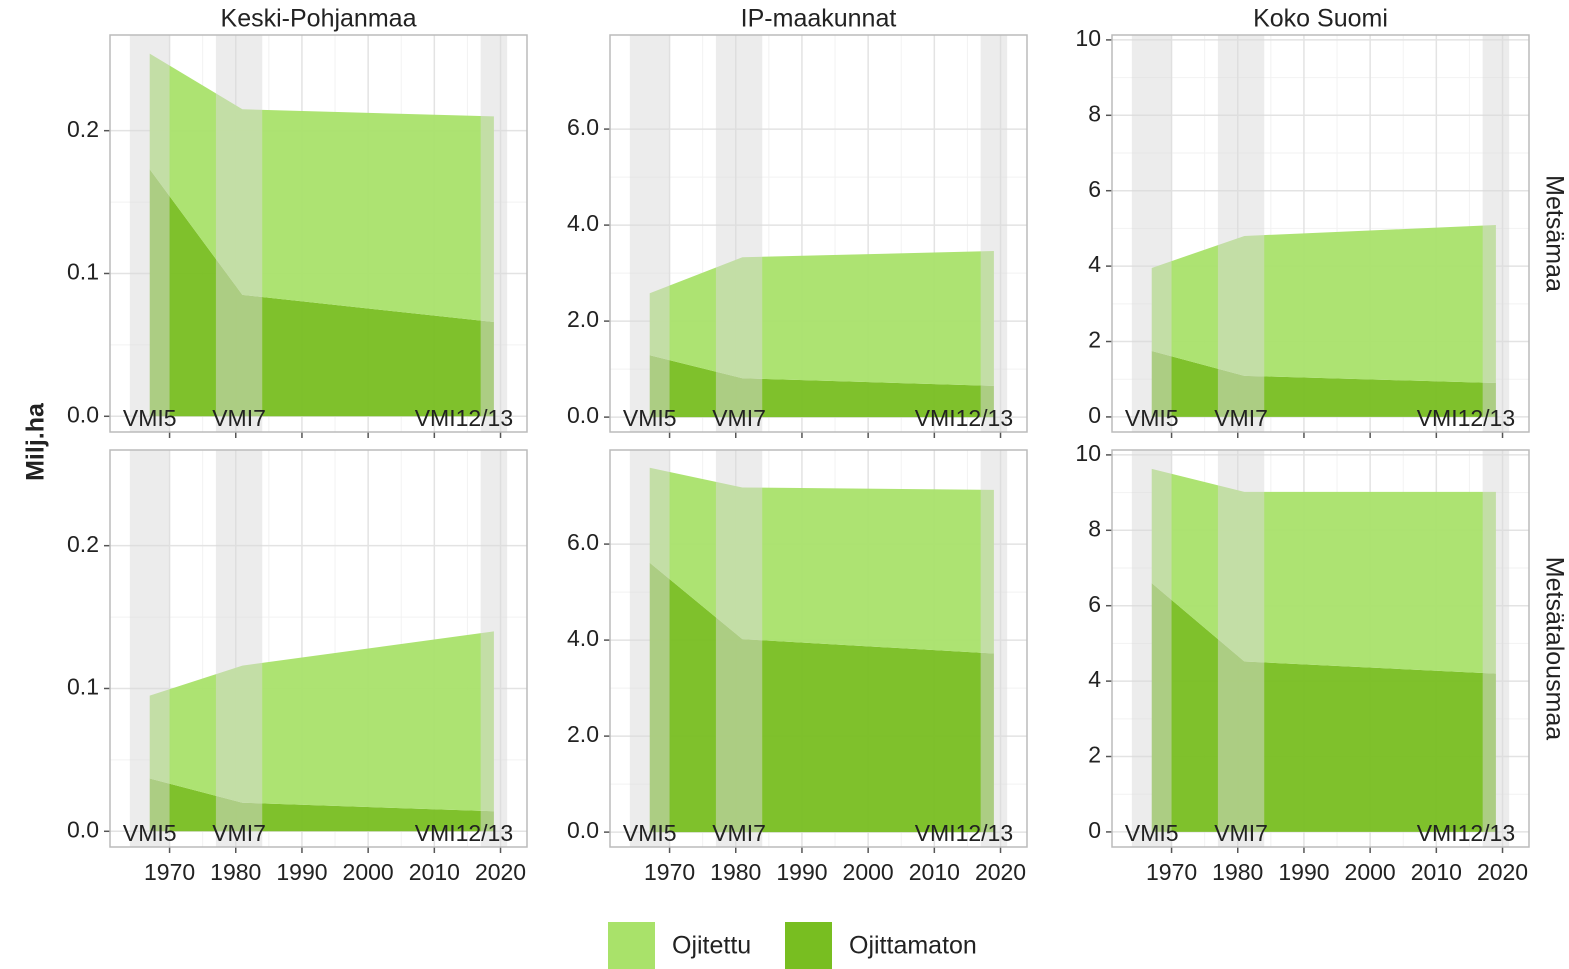  What do you see at coordinates (819, 19) in the screenshot?
I see `column-title: IP-maakunnat` at bounding box center [819, 19].